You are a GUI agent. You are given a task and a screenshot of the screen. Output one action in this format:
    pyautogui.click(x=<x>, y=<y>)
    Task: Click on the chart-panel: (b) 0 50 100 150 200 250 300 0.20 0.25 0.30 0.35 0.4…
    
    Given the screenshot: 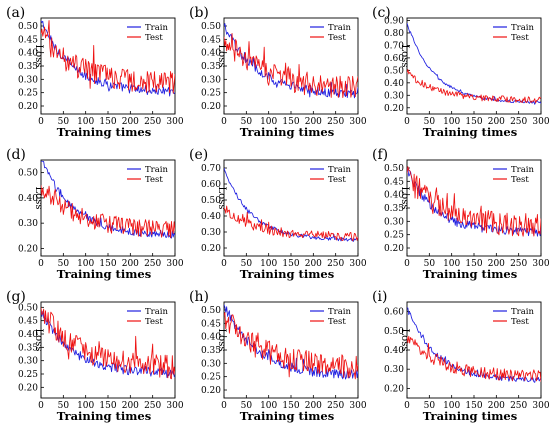 What is the action you would take?
    pyautogui.click(x=278, y=72)
    